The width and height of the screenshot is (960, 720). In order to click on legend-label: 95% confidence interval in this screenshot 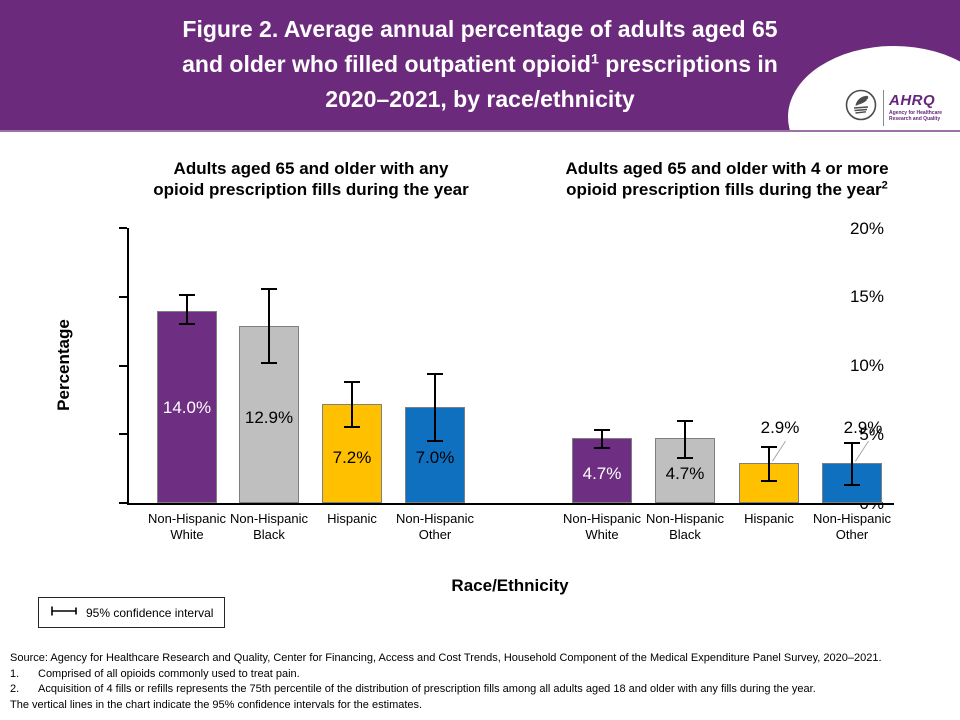, I will do `click(150, 612)`.